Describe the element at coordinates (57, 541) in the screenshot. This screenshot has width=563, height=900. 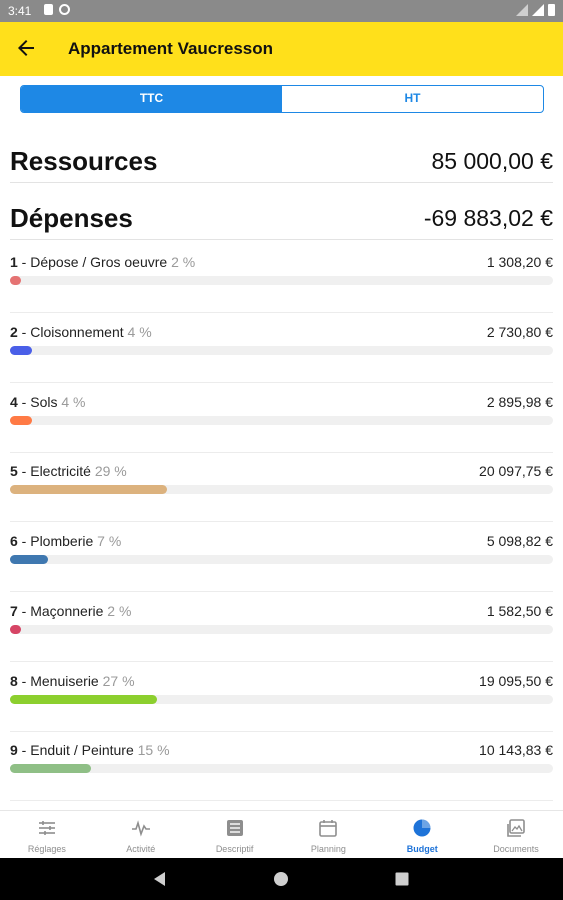
I see `category-name: - Plomberie` at that location.